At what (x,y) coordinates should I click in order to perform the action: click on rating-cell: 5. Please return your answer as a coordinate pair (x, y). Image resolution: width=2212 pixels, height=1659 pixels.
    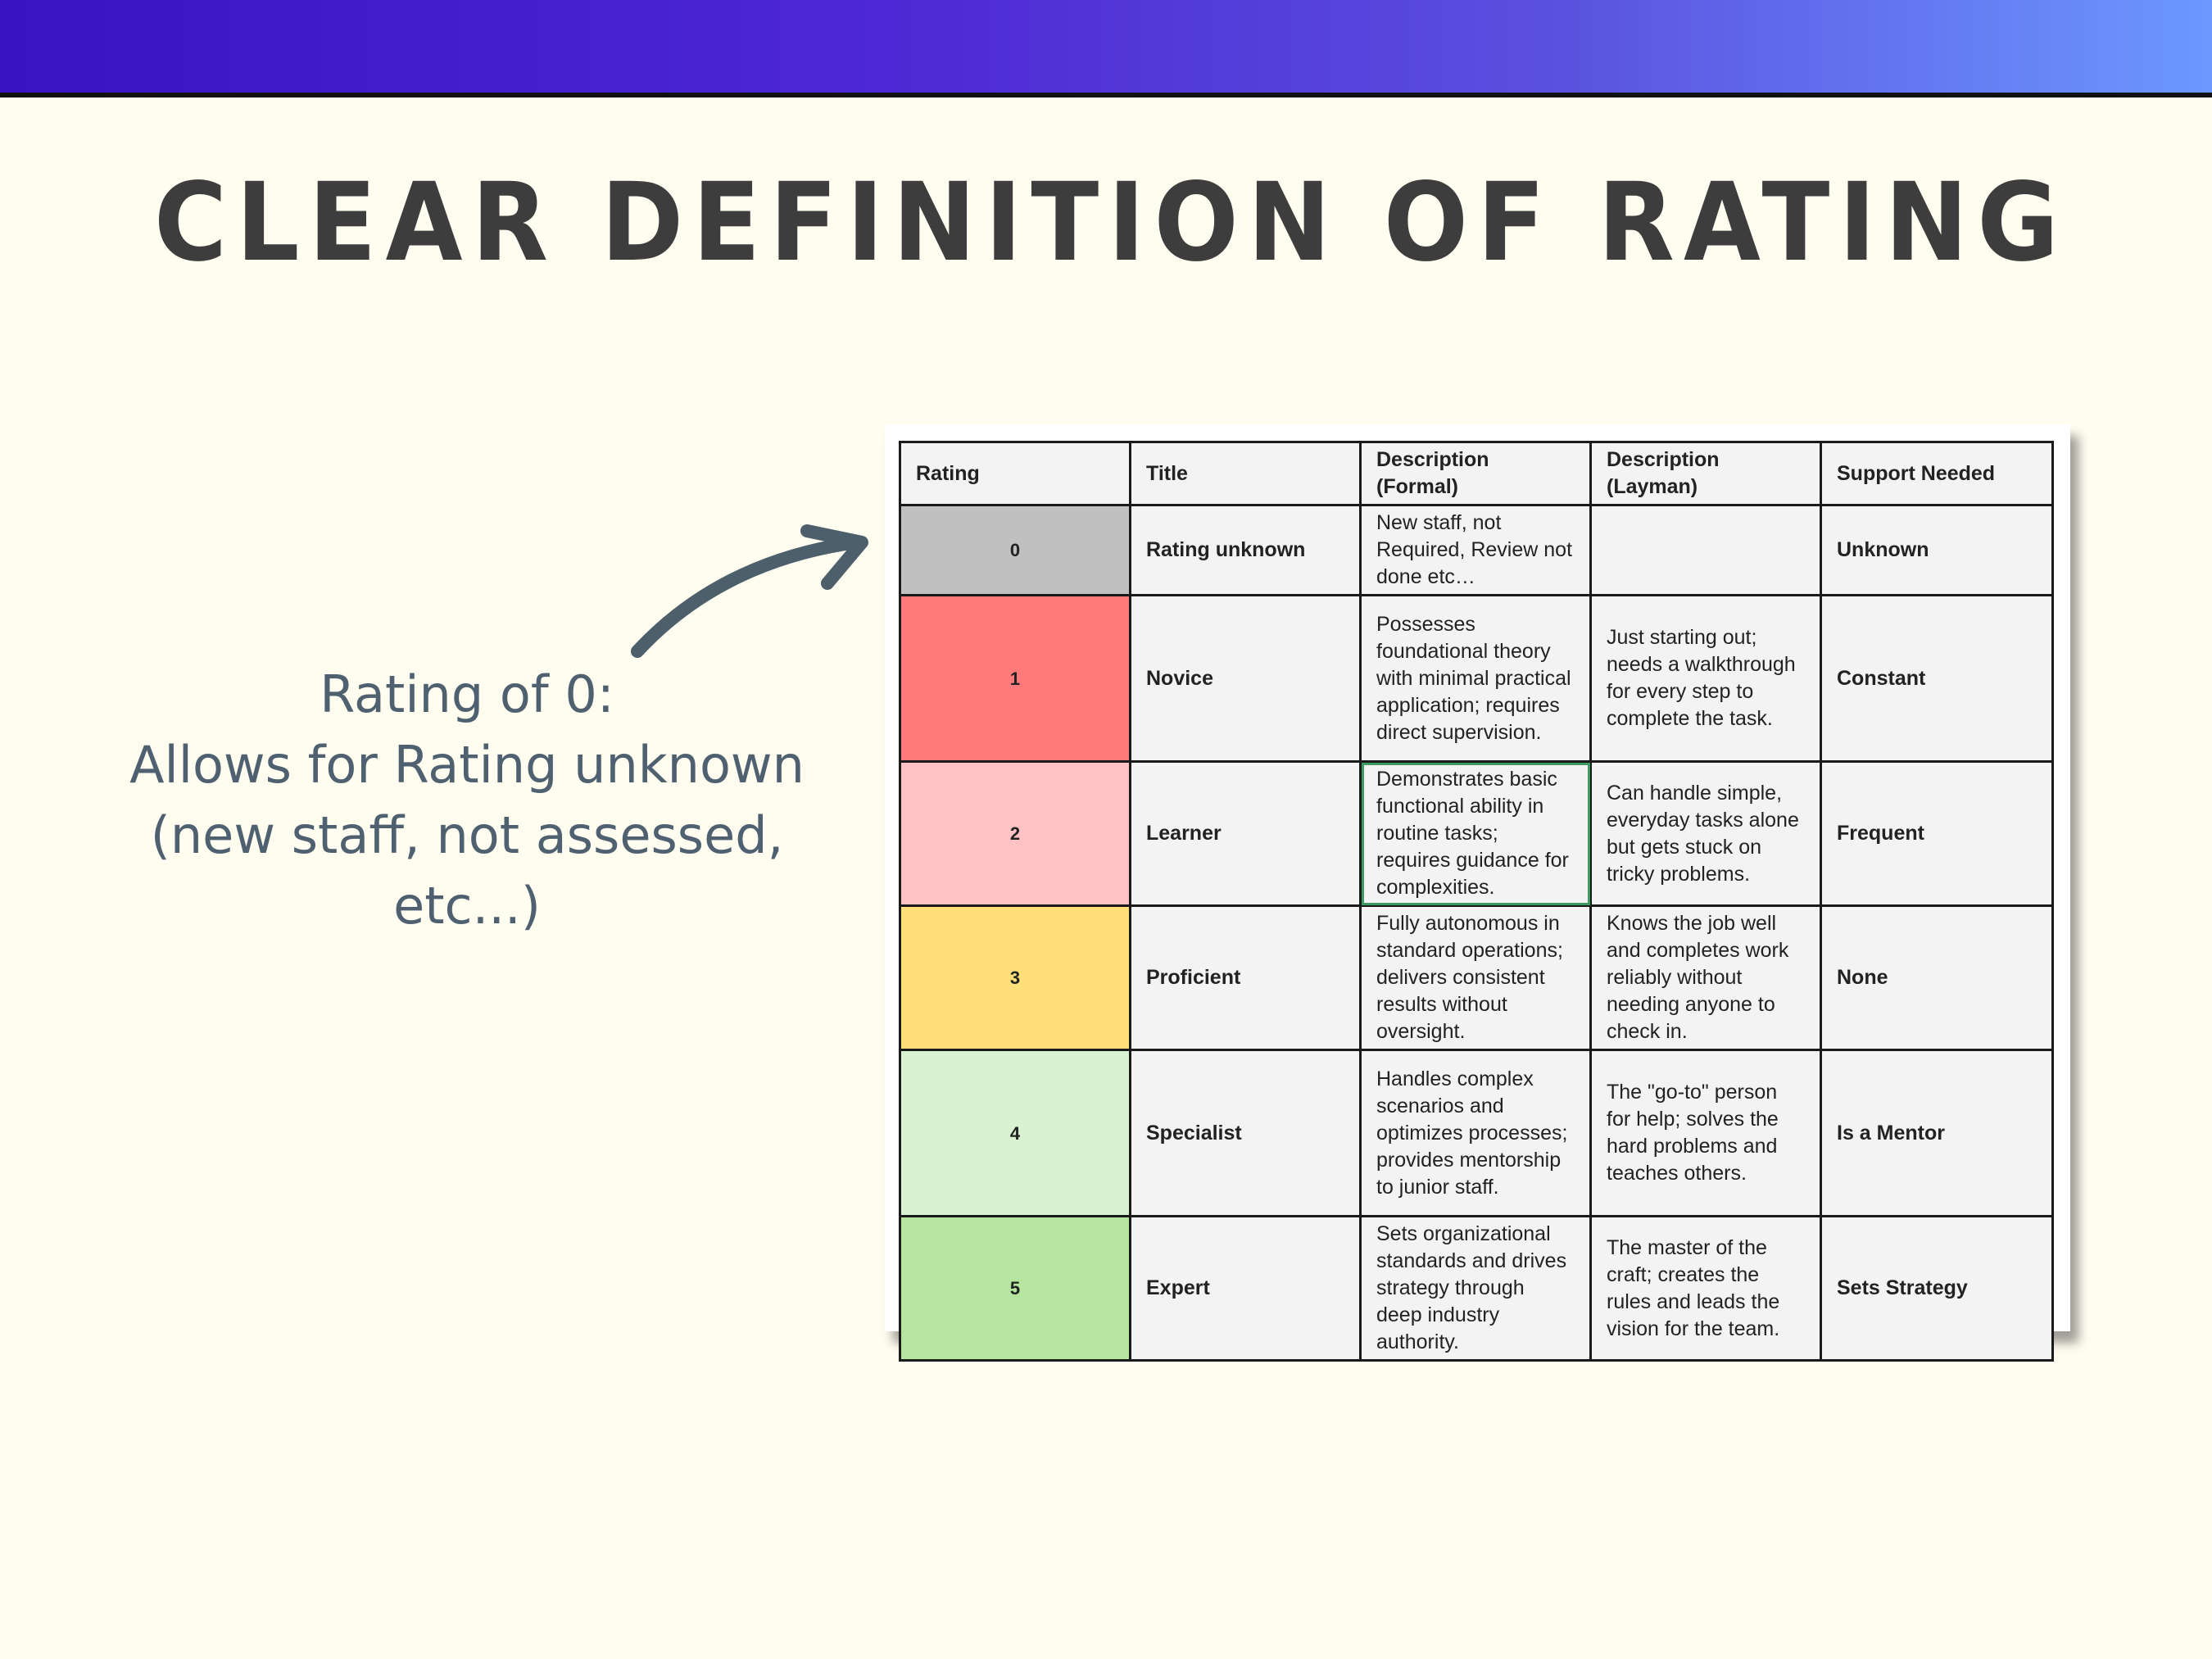
    Looking at the image, I should click on (1015, 1288).